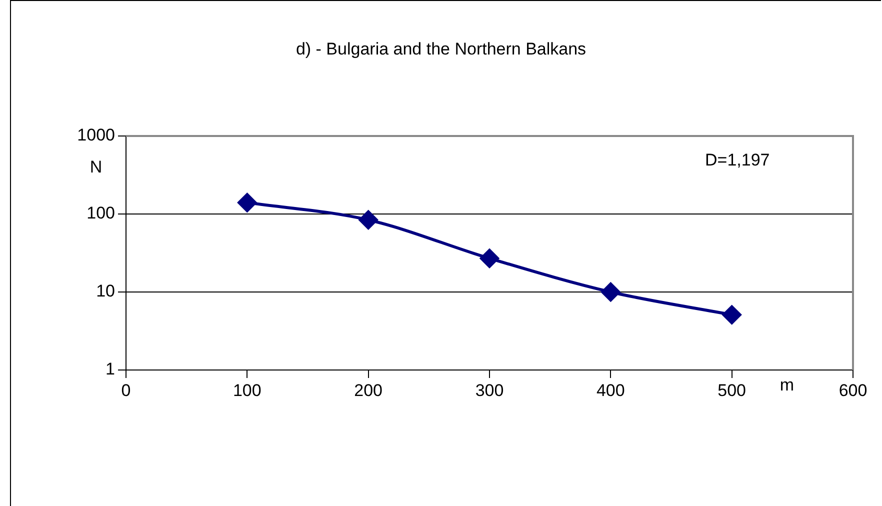 Image resolution: width=882 pixels, height=506 pixels. What do you see at coordinates (787, 385) in the screenshot?
I see `x-axis-title: m` at bounding box center [787, 385].